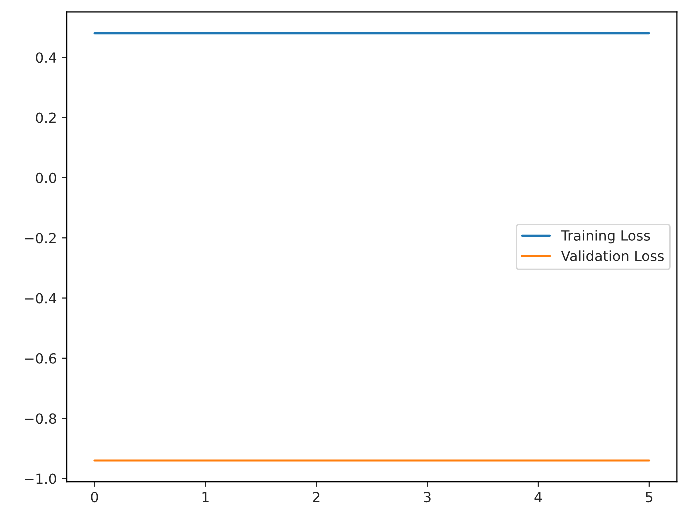 The width and height of the screenshot is (684, 508). What do you see at coordinates (46, 178) in the screenshot?
I see `y-tick-label: 0.0` at bounding box center [46, 178].